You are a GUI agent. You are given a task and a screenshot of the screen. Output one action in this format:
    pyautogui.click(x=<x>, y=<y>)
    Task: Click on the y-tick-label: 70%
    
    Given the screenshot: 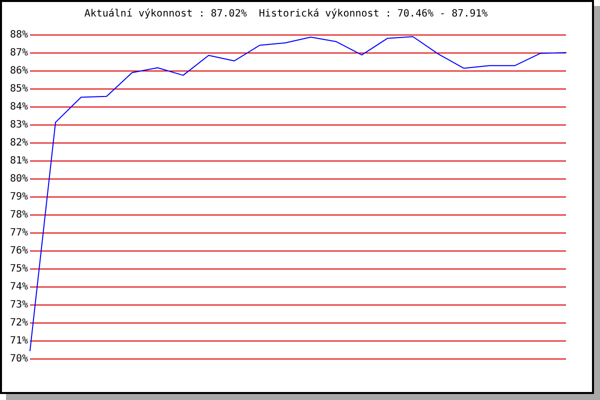 What is the action you would take?
    pyautogui.click(x=19, y=359)
    